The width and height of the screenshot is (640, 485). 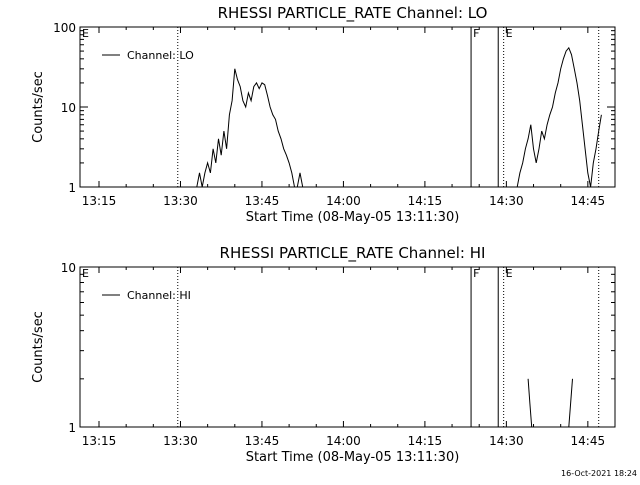 What do you see at coordinates (353, 13) in the screenshot?
I see `chart-title: RHESSI PARTICLE_RATE Channel: LO` at bounding box center [353, 13].